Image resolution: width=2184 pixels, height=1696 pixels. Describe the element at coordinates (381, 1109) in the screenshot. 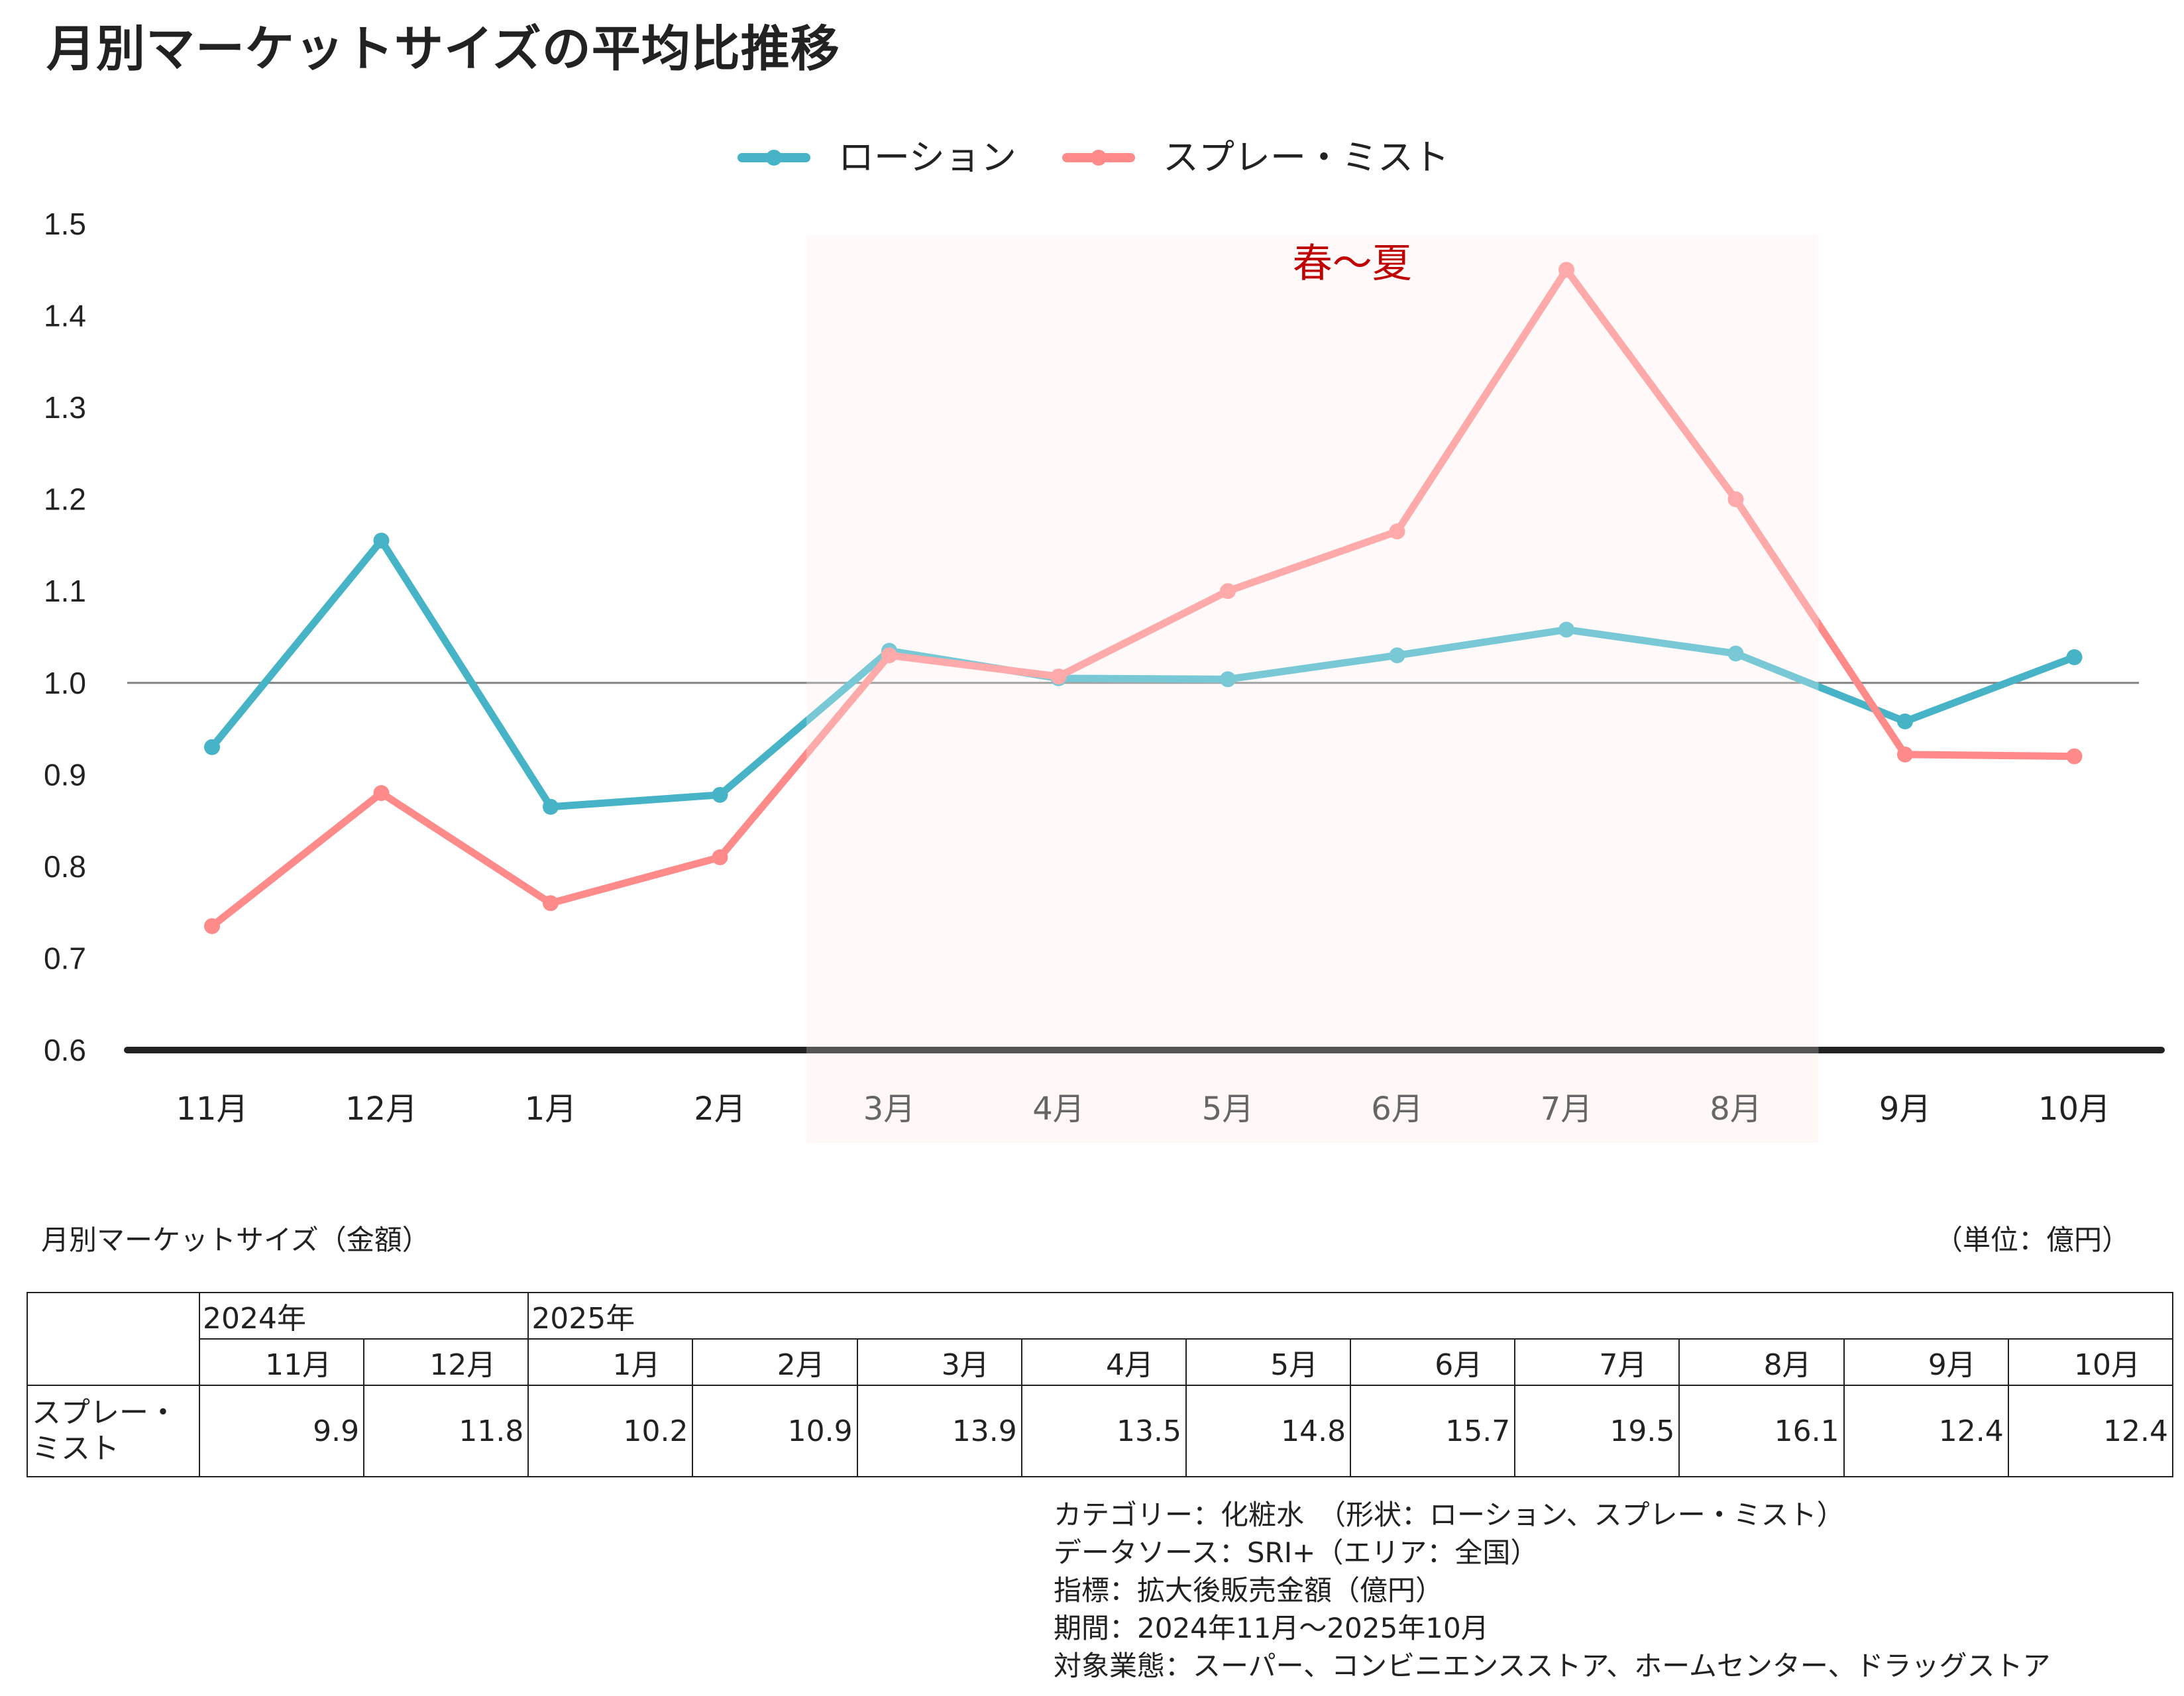

I see `x-tick-label: 12月` at that location.